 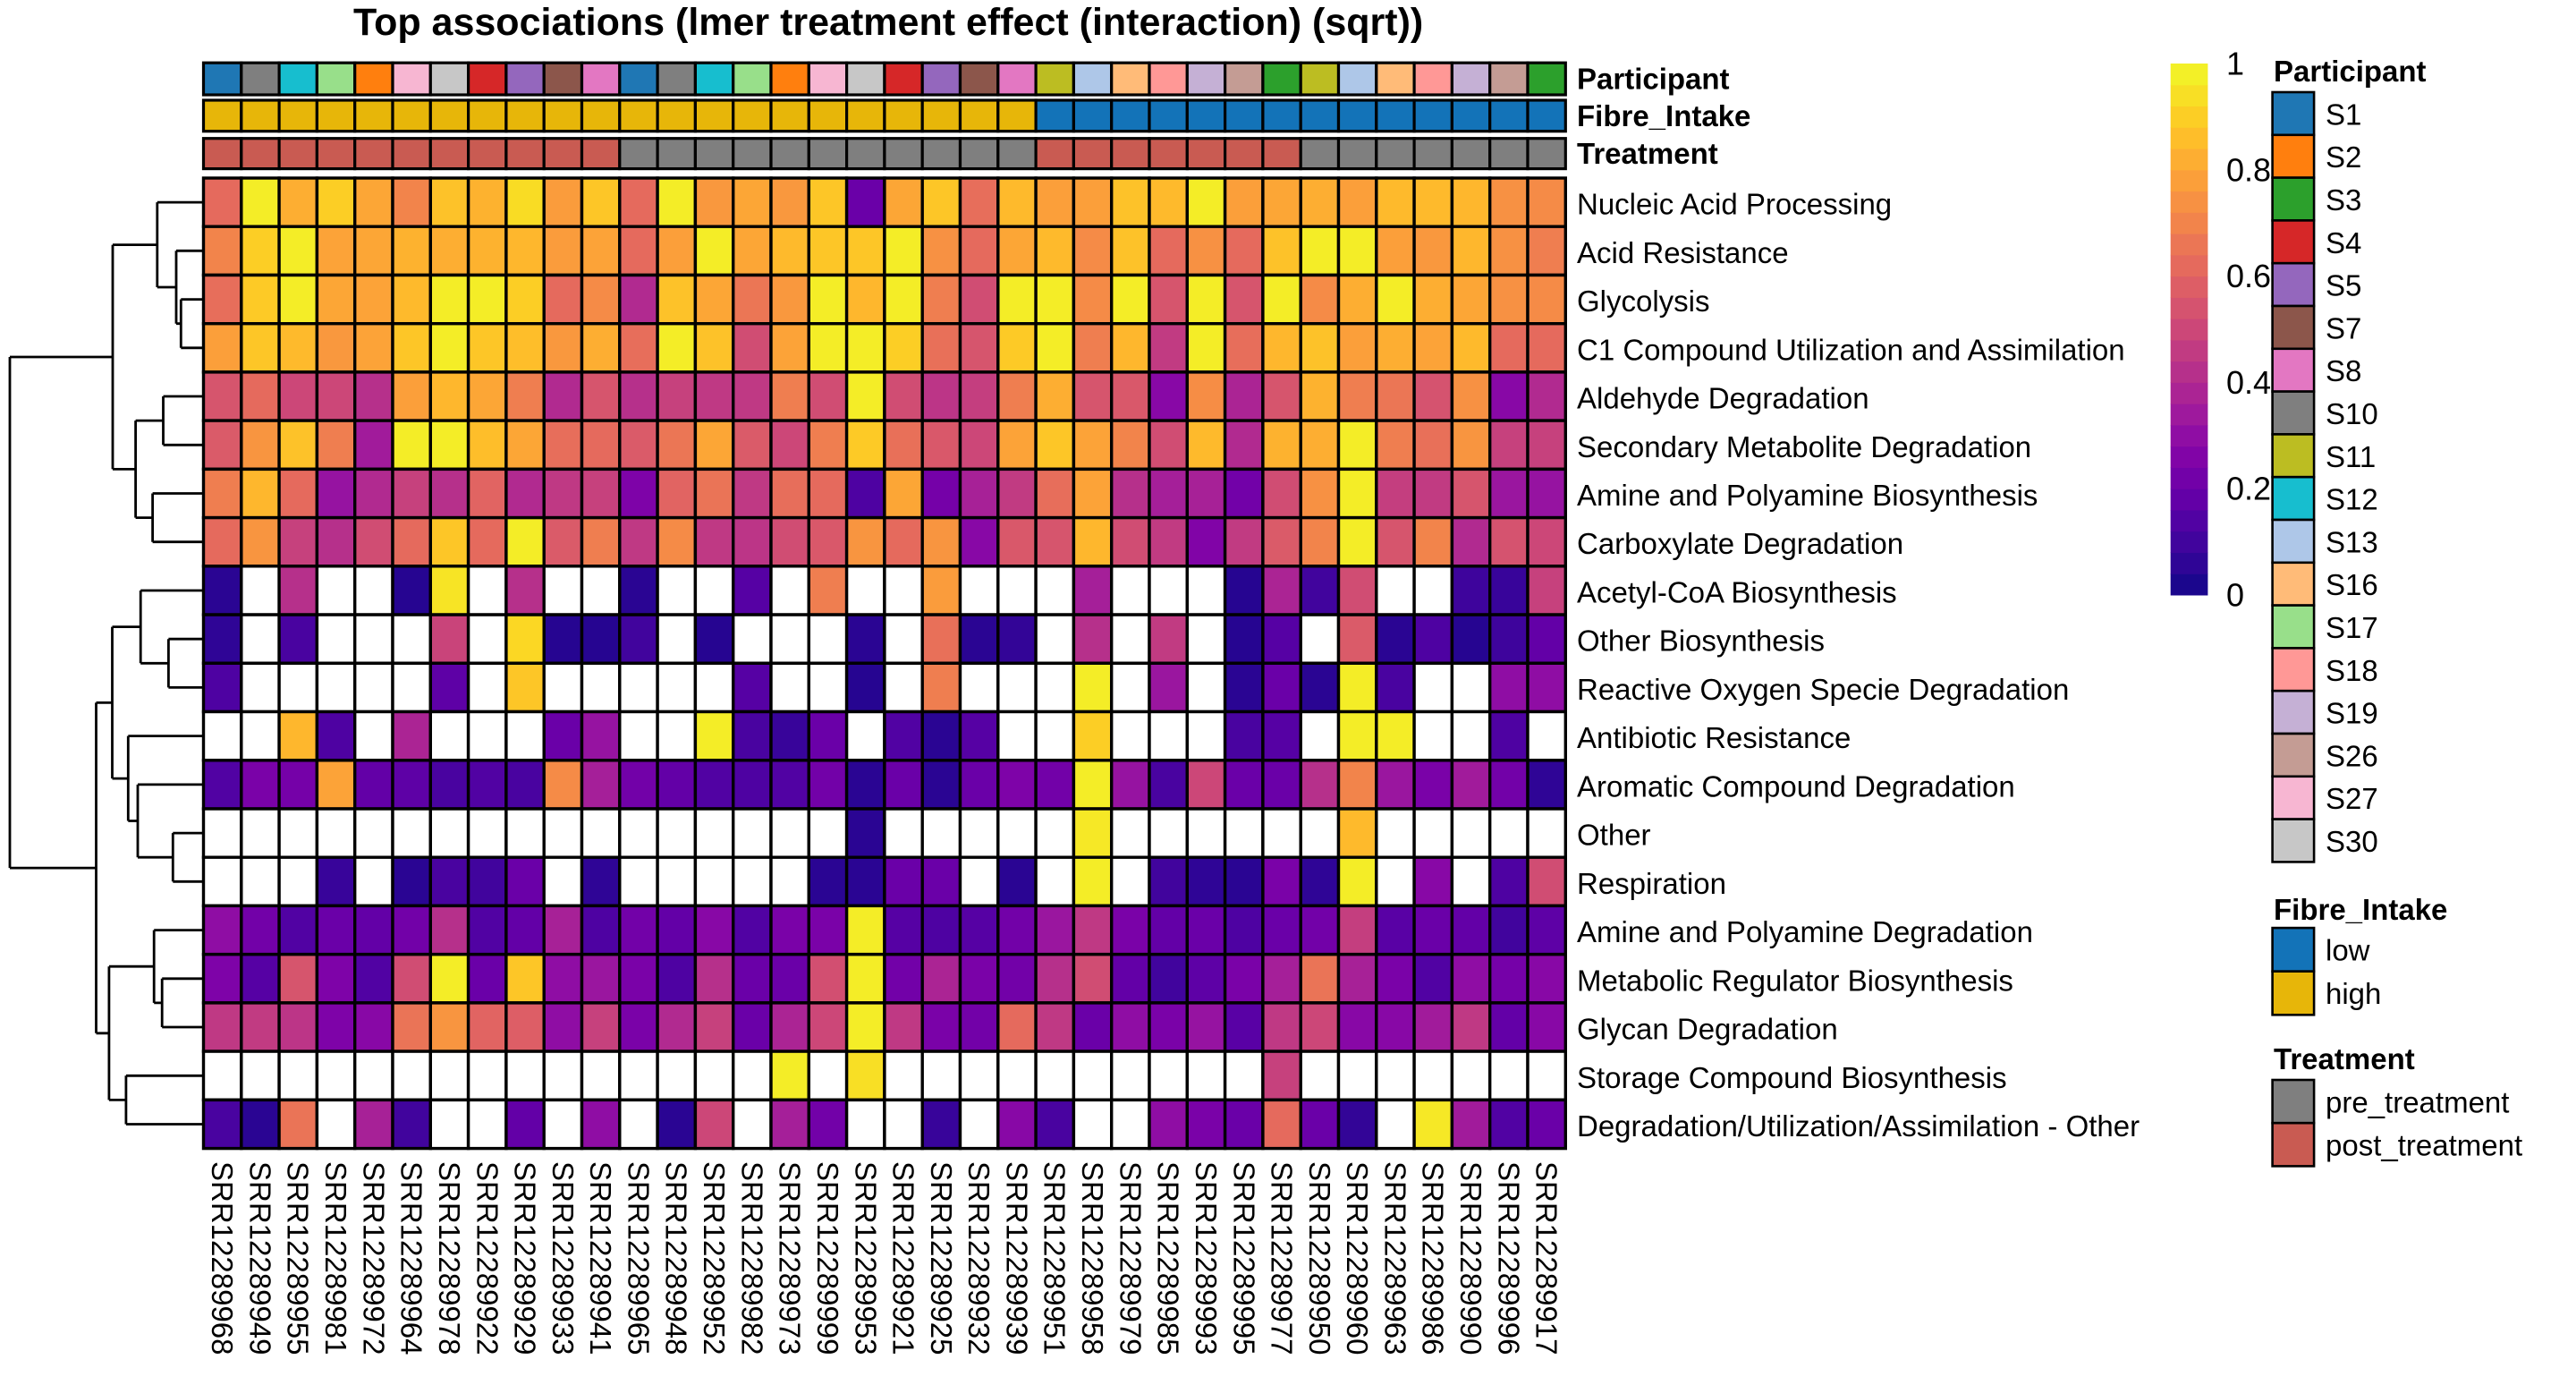 I want to click on svg-text: SRR12289958, so click(x=1092, y=1258).